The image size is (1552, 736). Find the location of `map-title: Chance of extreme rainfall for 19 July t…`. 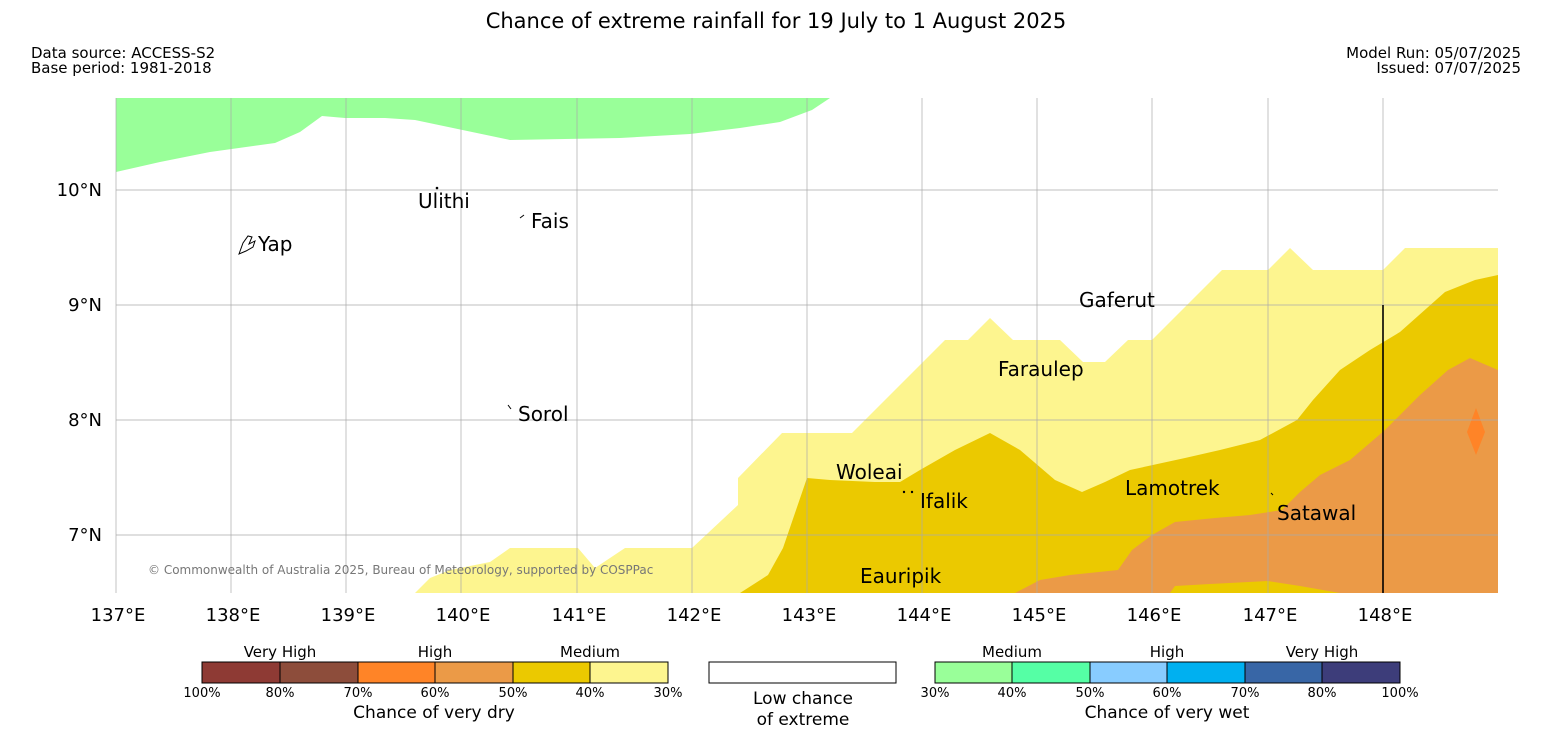

map-title: Chance of extreme rainfall for 19 July t… is located at coordinates (776, 21).